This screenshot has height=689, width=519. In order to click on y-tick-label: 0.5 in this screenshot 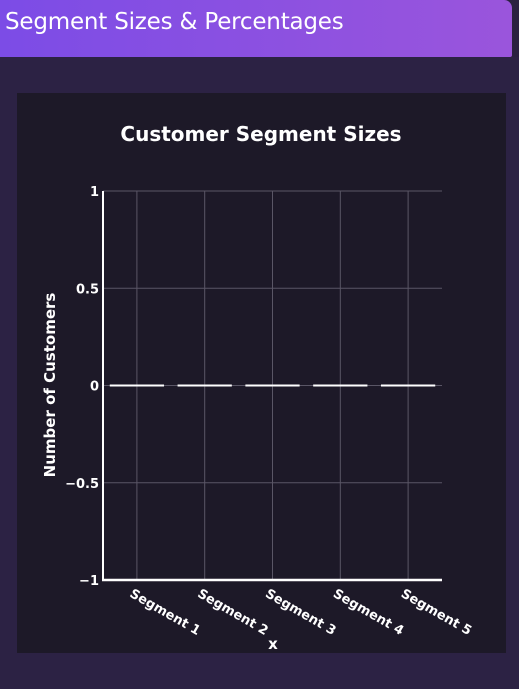, I will do `click(87, 289)`.